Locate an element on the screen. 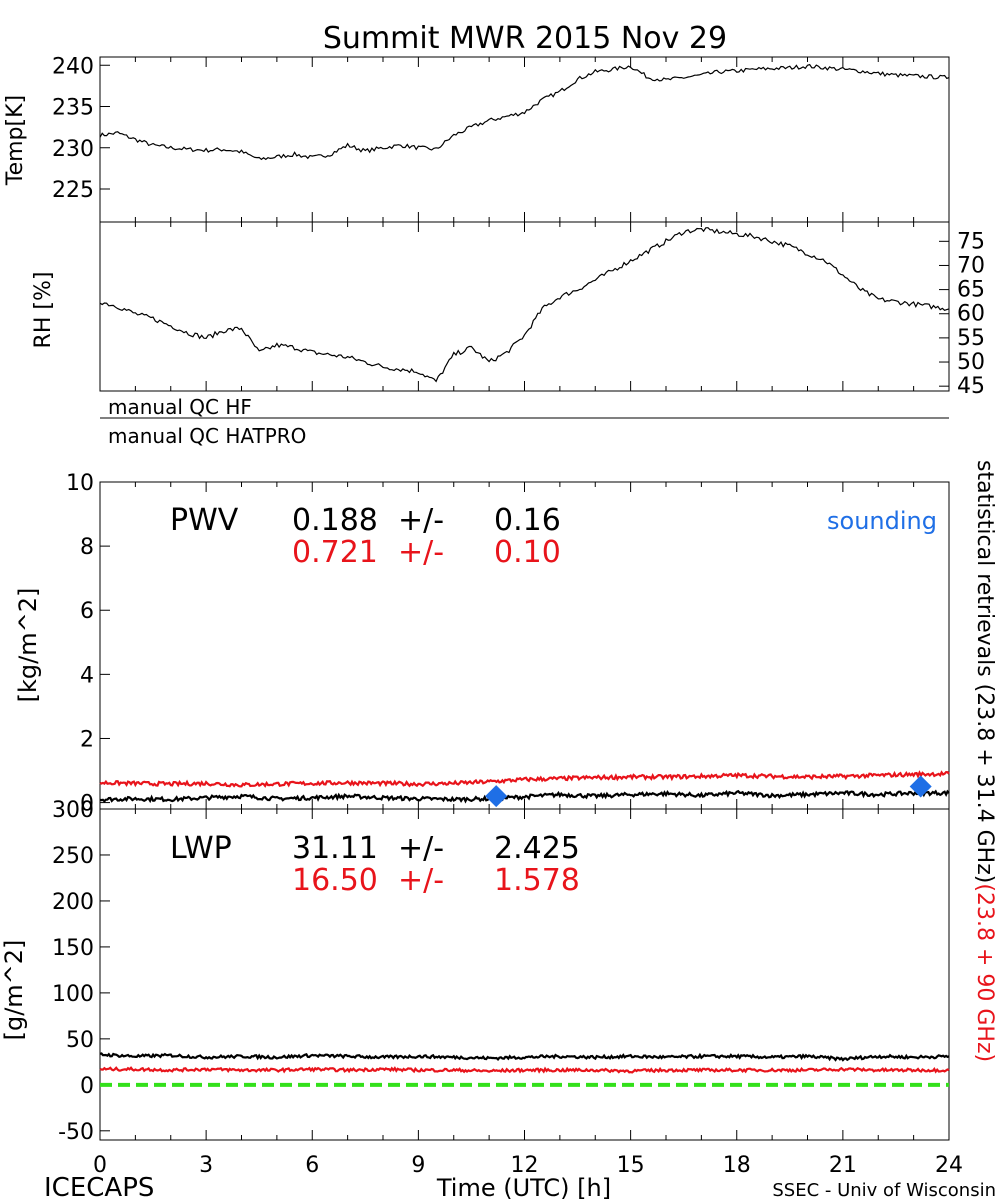 The width and height of the screenshot is (1000, 1200). rh-ytick-label: 75 is located at coordinates (971, 241).